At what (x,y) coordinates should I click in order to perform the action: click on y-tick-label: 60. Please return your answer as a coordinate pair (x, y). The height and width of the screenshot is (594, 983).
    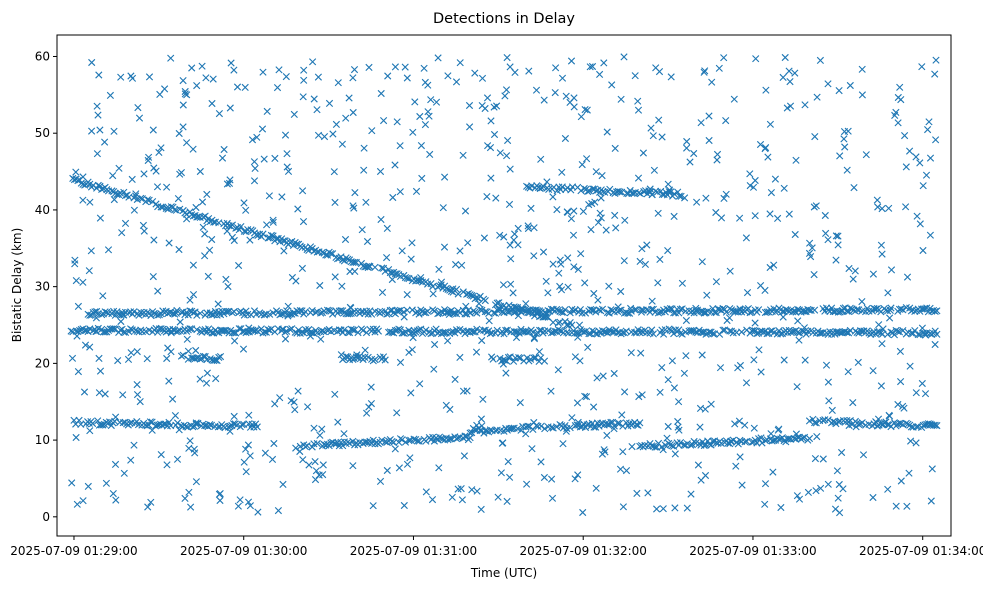
    Looking at the image, I should click on (42, 56).